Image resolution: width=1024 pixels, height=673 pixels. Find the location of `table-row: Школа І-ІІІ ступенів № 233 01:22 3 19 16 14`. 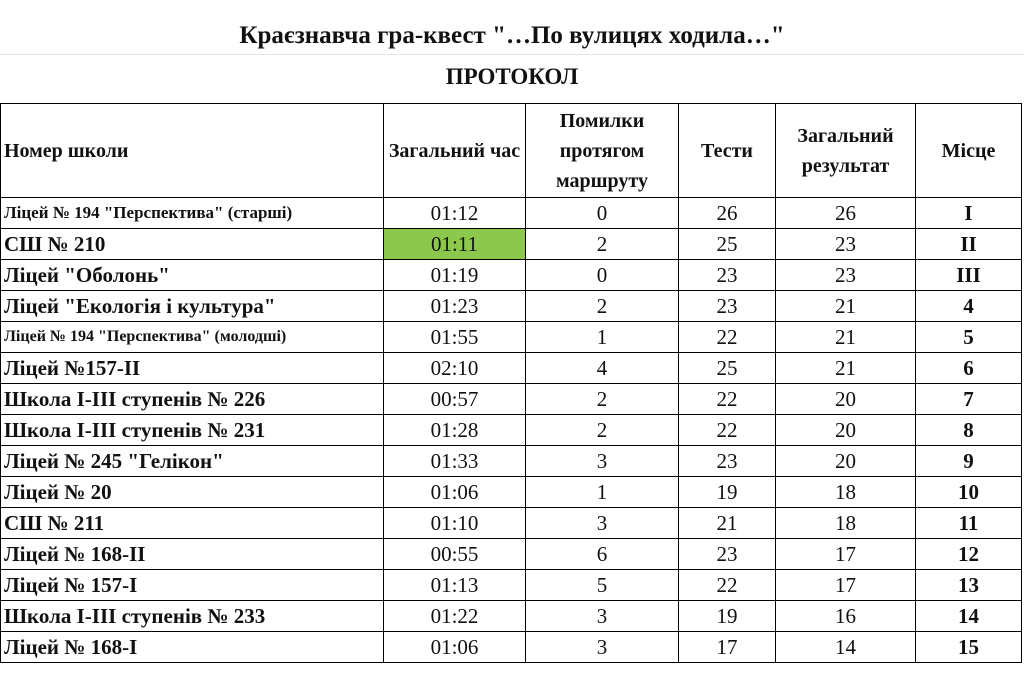

table-row: Школа І-ІІІ ступенів № 233 01:22 3 19 16 14 is located at coordinates (511, 616).